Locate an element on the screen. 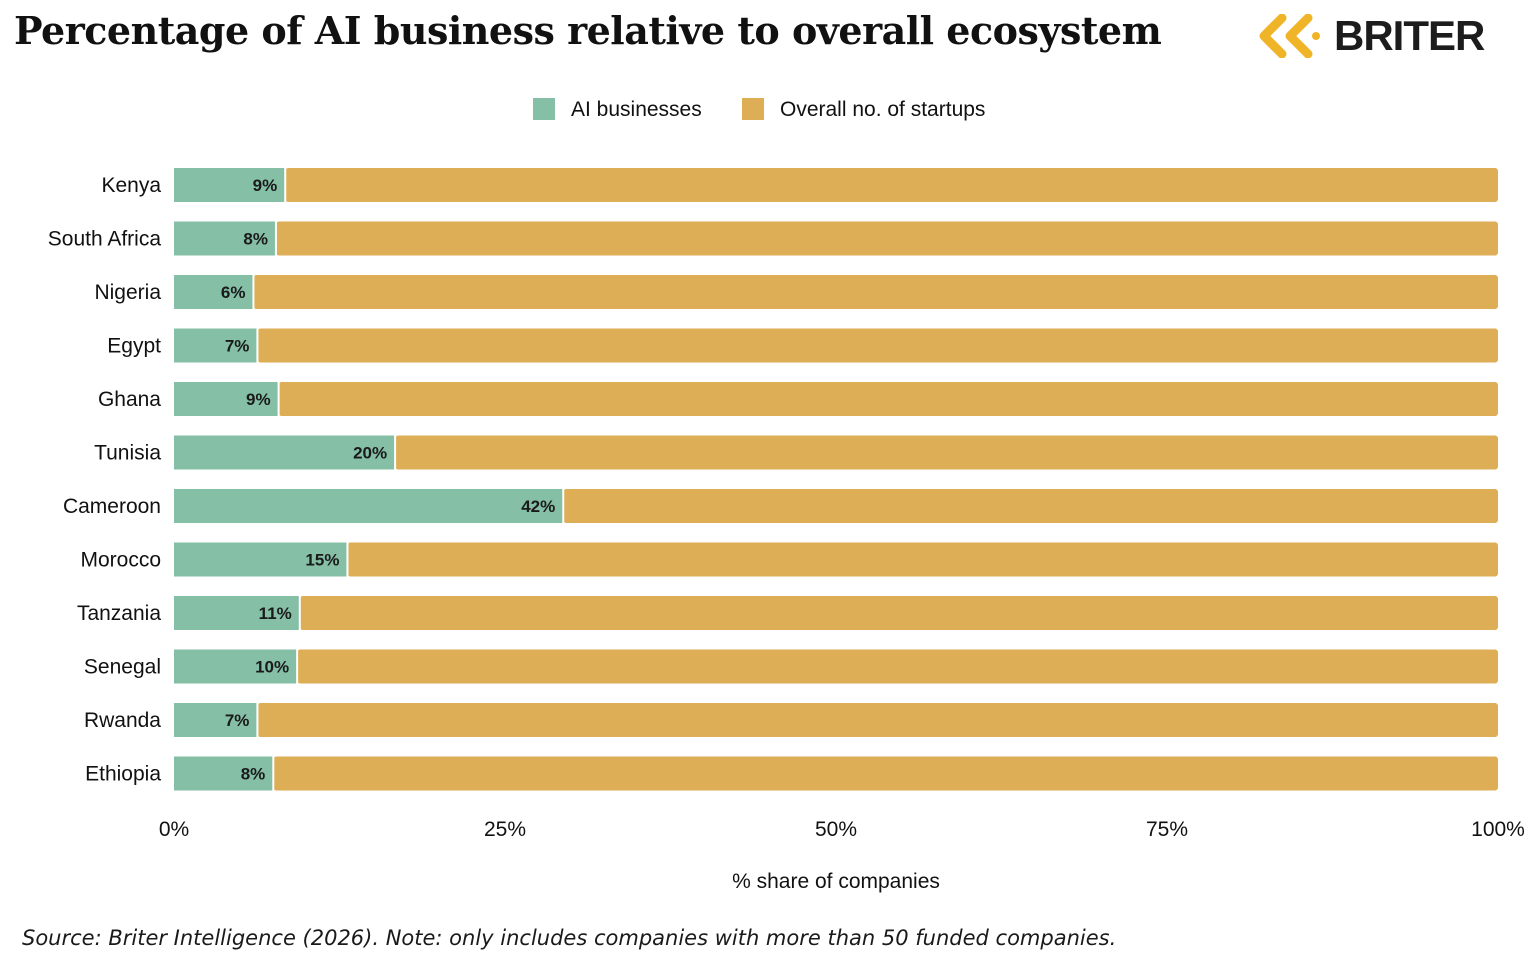 The width and height of the screenshot is (1536, 958). bar-overall-senegal is located at coordinates (898, 666).